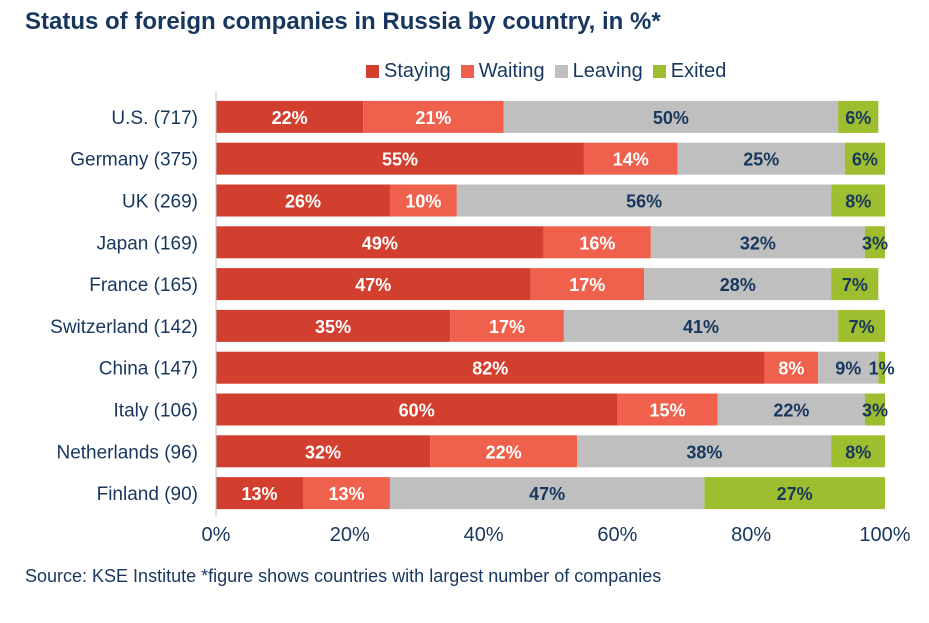 This screenshot has height=623, width=929. Describe the element at coordinates (147, 243) in the screenshot. I see `category-label: Japan (169)` at that location.